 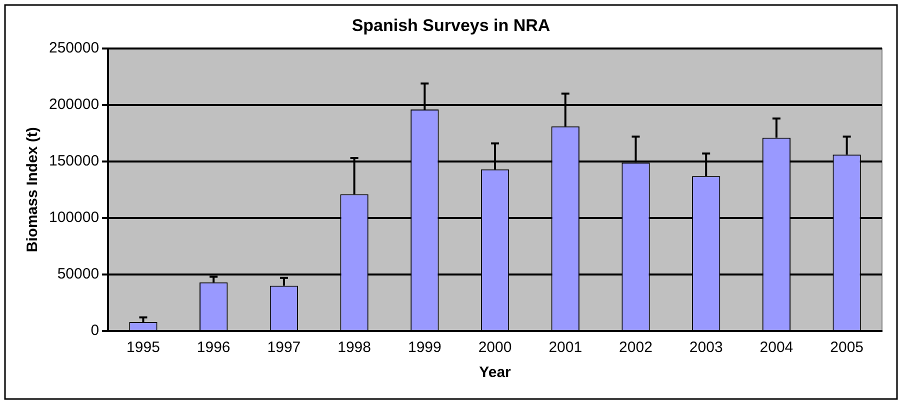 I want to click on x-tick-label: 1998, so click(x=354, y=347).